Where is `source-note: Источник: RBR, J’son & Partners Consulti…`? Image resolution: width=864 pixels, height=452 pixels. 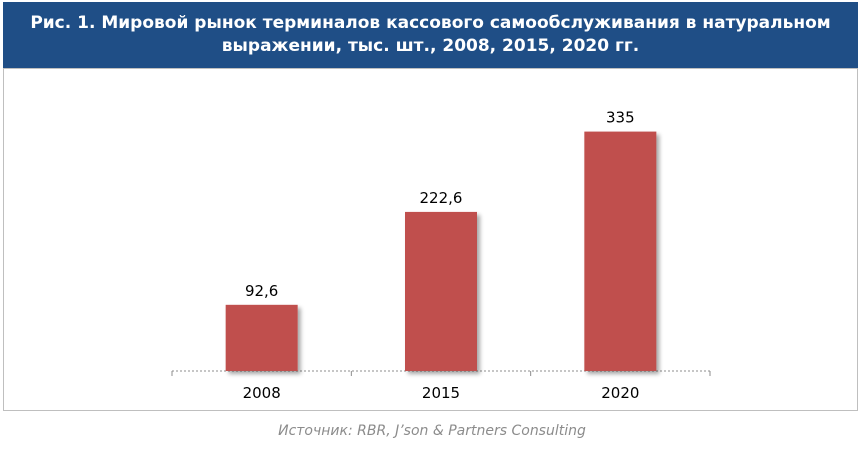
source-note: Источник: RBR, J’son & Partners Consulti… is located at coordinates (432, 431).